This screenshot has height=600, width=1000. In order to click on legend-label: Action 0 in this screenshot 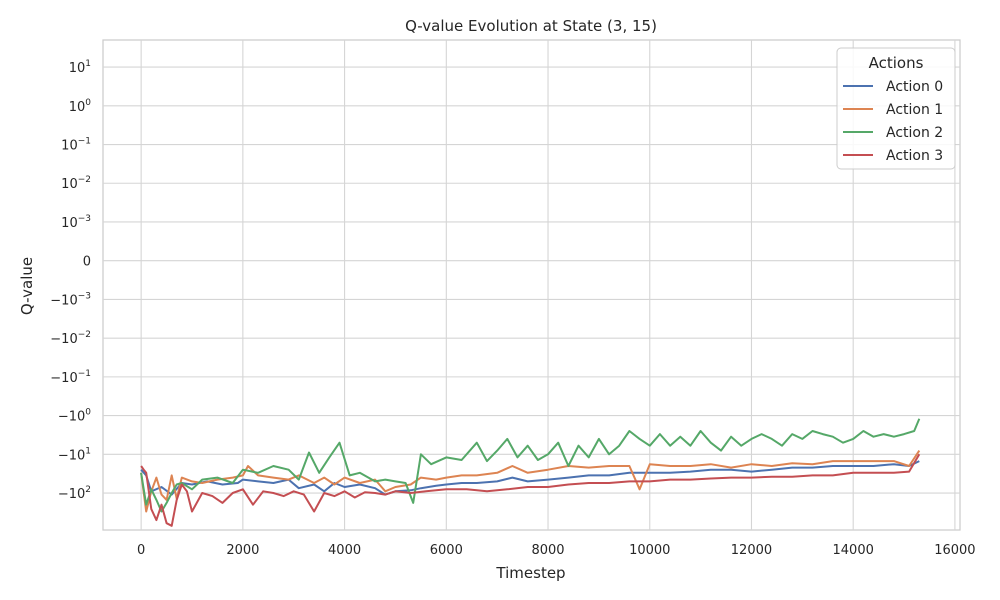, I will do `click(914, 87)`.